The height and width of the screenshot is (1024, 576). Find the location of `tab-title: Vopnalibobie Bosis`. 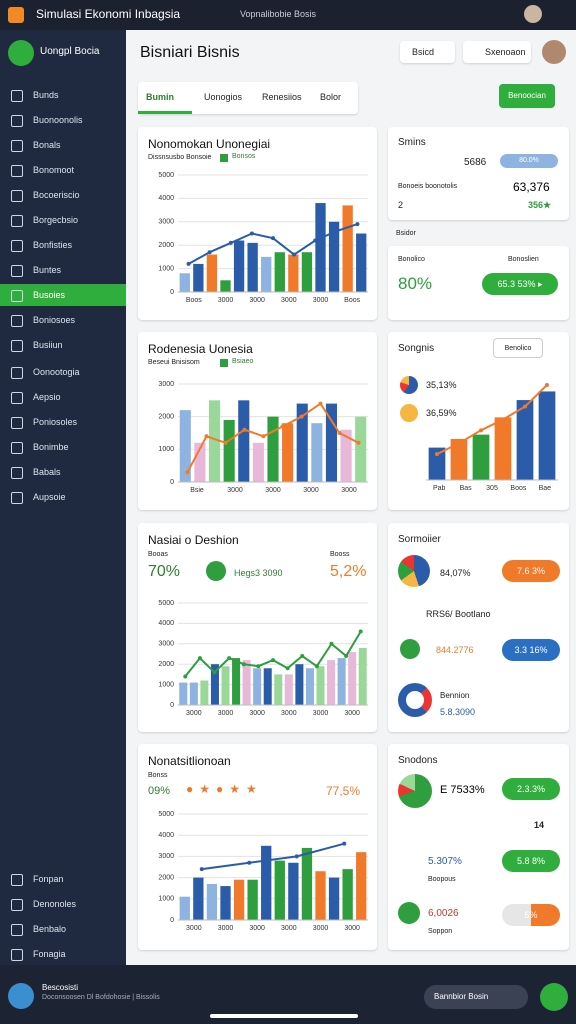

tab-title: Vopnalibobie Bosis is located at coordinates (278, 14).